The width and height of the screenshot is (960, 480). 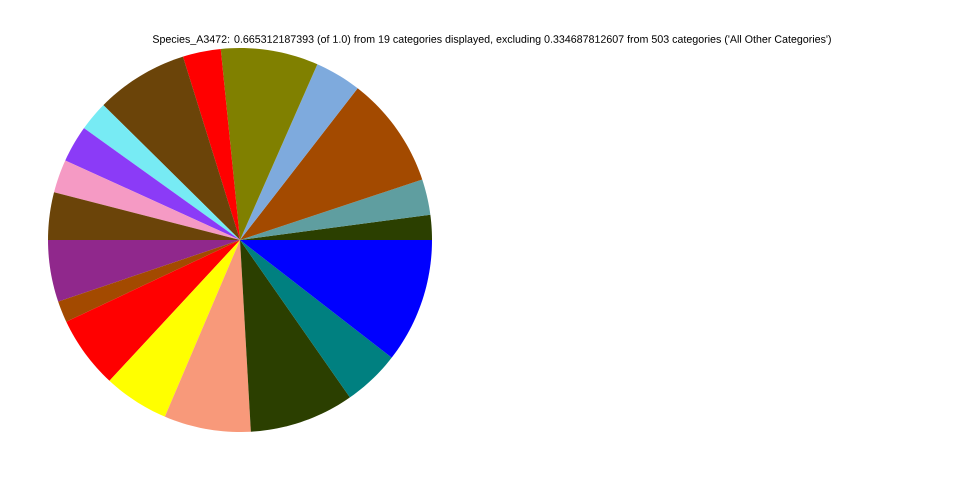 I want to click on text: Species_A3472: 0.665312187393 (of 1.0) from 19 categories displayed, excluding 0.334687812607 from 503 categories ('All Other Categories'), so click(x=491, y=40).